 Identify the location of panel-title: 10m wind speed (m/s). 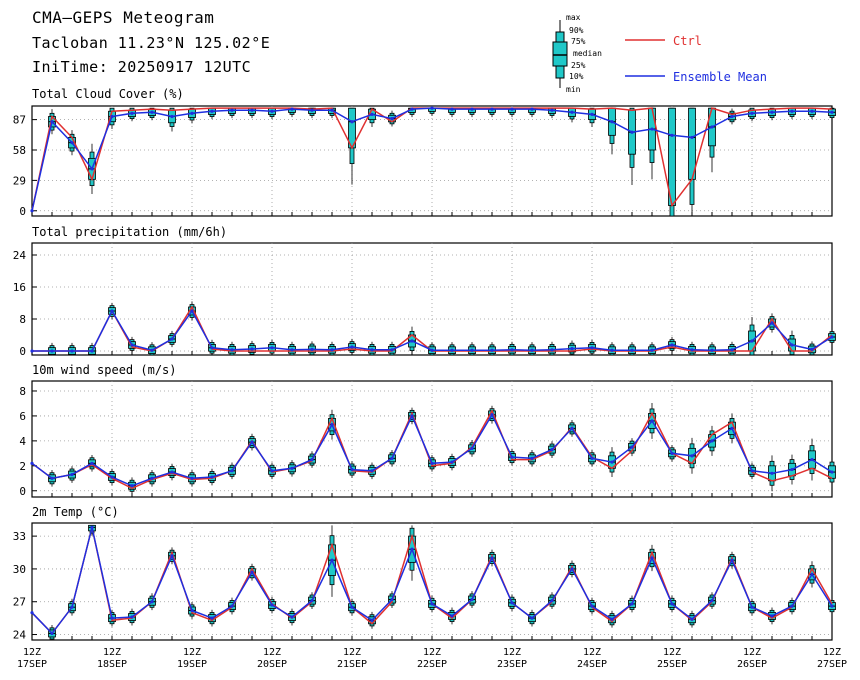
(104, 370).